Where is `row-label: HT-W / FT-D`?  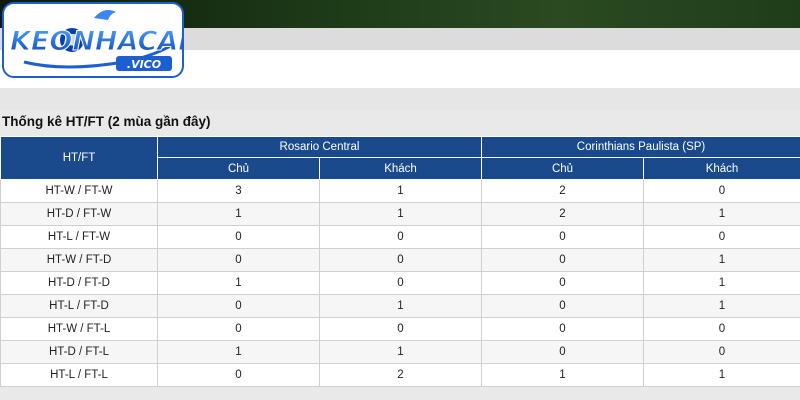
row-label: HT-W / FT-D is located at coordinates (79, 260).